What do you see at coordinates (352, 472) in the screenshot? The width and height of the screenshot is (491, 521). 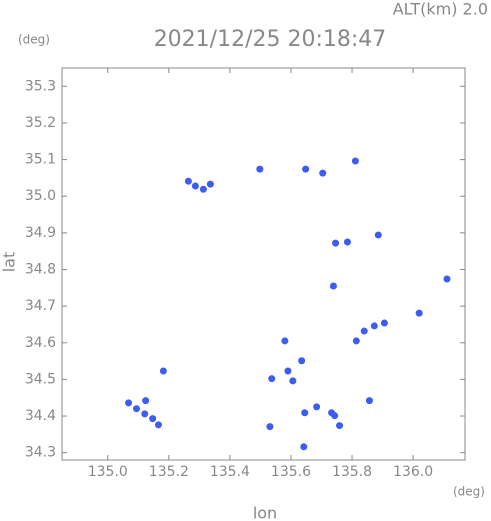 I see `x-tick-label: 135.8` at bounding box center [352, 472].